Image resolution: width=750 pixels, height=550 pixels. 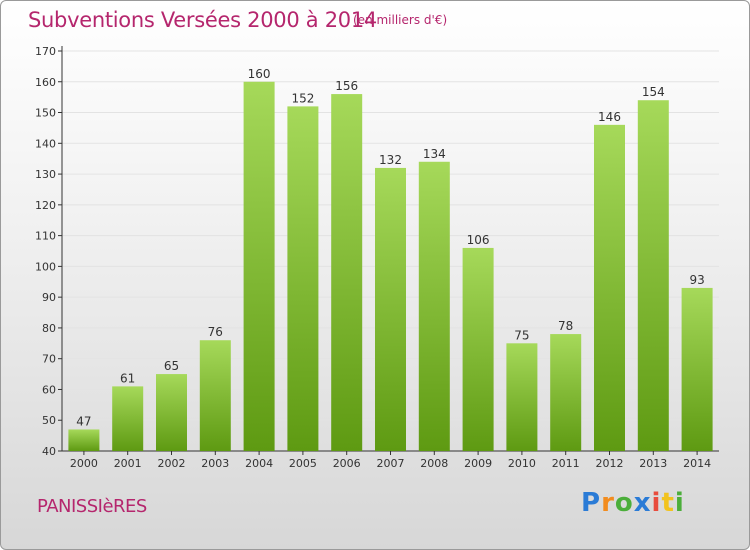 What do you see at coordinates (45, 174) in the screenshot?
I see `y-tick-label: 130` at bounding box center [45, 174].